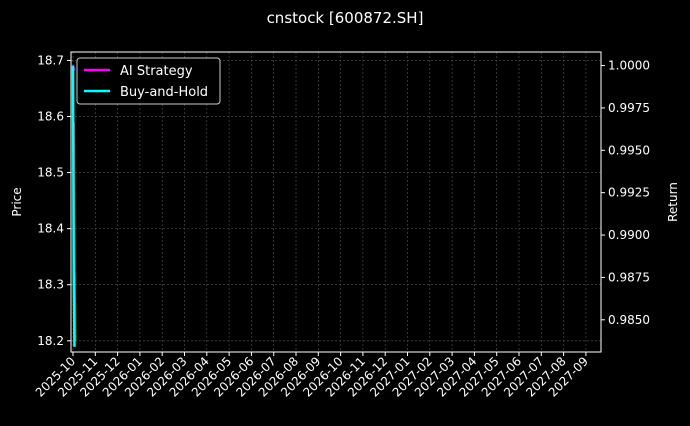 The width and height of the screenshot is (690, 426). What do you see at coordinates (629, 66) in the screenshot?
I see `y-tick-right-label: 1.0000` at bounding box center [629, 66].